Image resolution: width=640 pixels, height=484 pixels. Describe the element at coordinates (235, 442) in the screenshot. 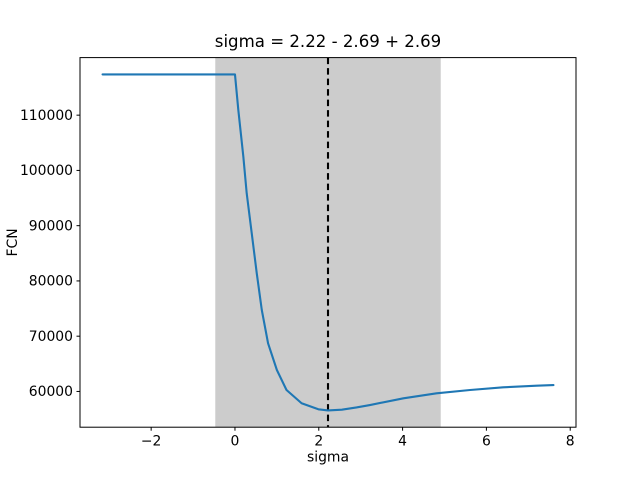

I see `x-tick-label: 0` at that location.